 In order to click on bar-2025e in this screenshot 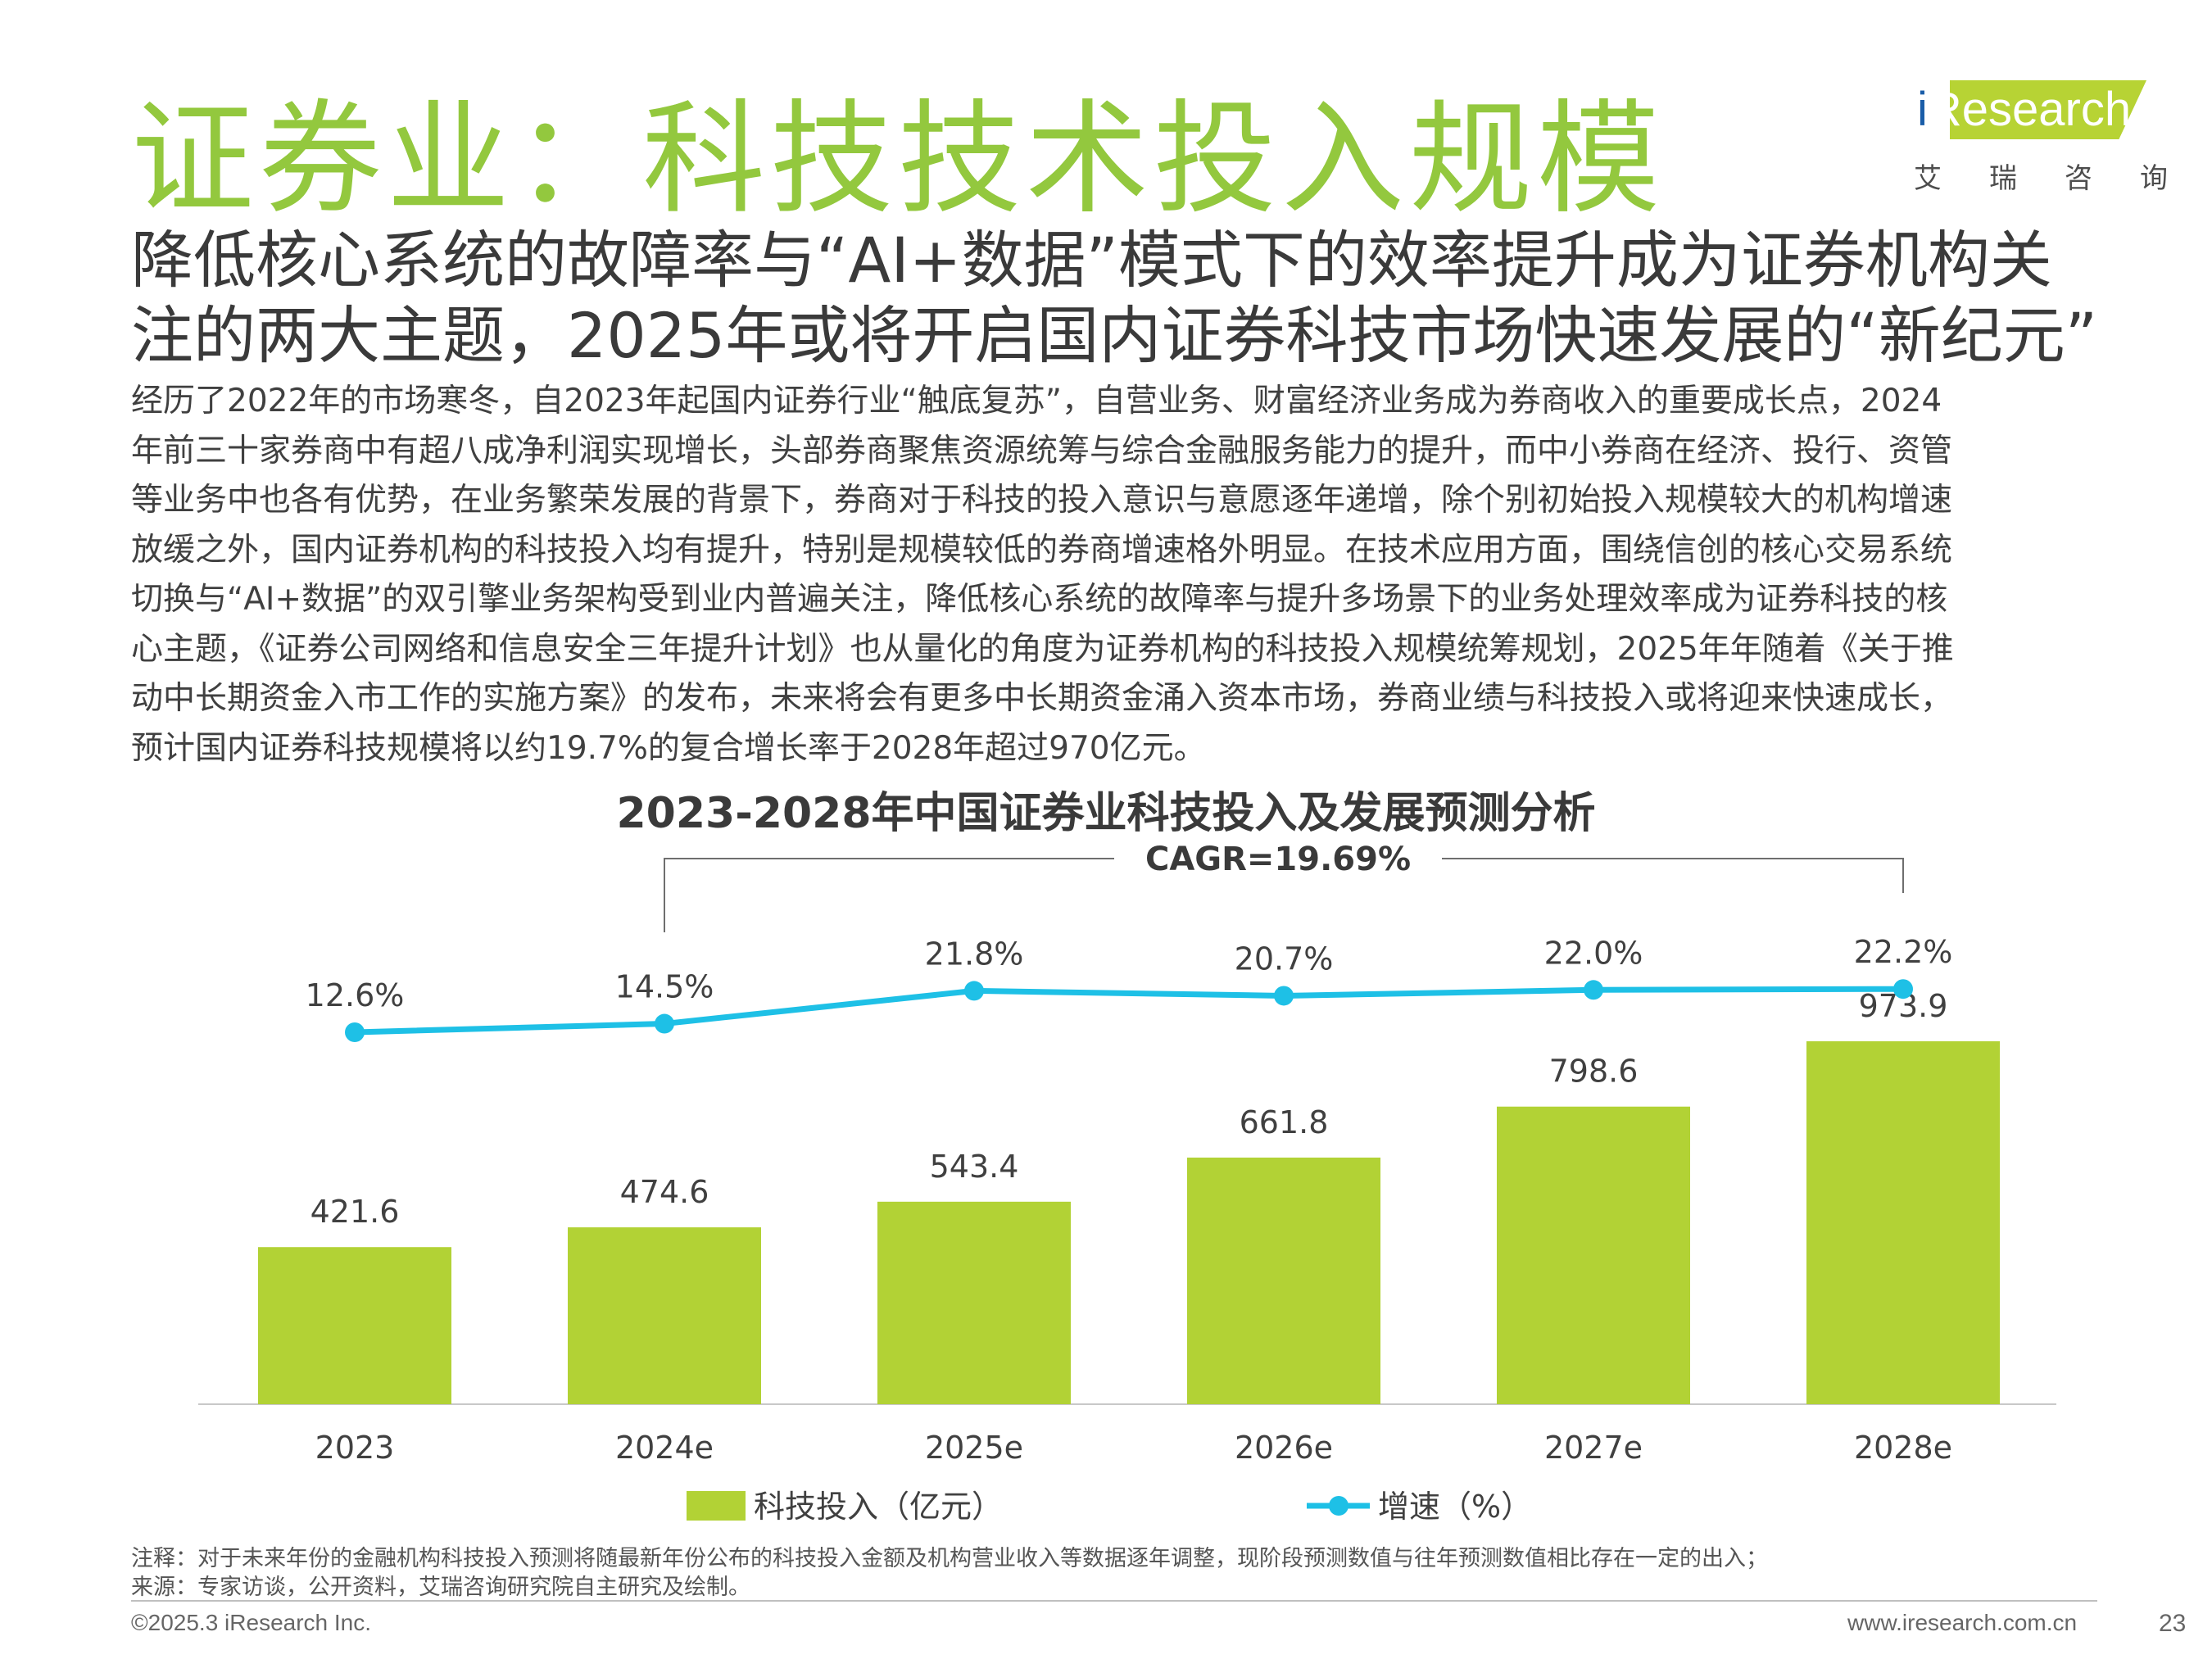, I will do `click(974, 1302)`.